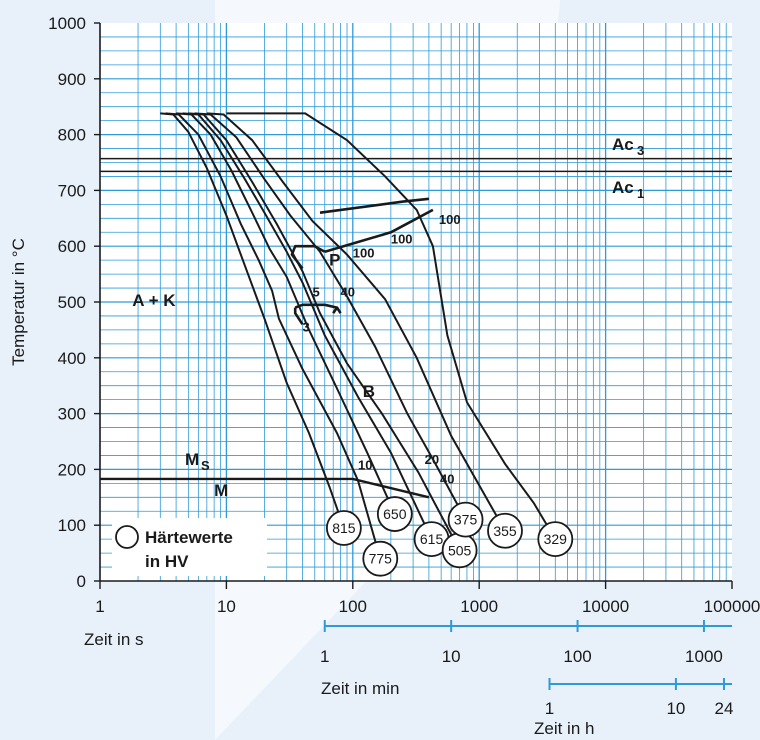 This screenshot has width=760, height=740. What do you see at coordinates (72, 414) in the screenshot?
I see `y-tick-label: 300` at bounding box center [72, 414].